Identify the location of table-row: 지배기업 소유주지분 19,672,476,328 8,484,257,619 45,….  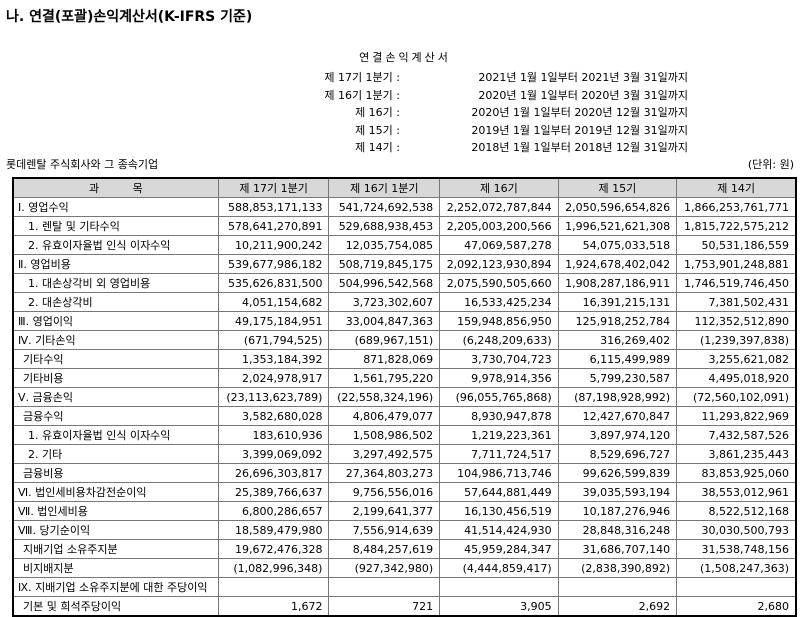
(404, 549).